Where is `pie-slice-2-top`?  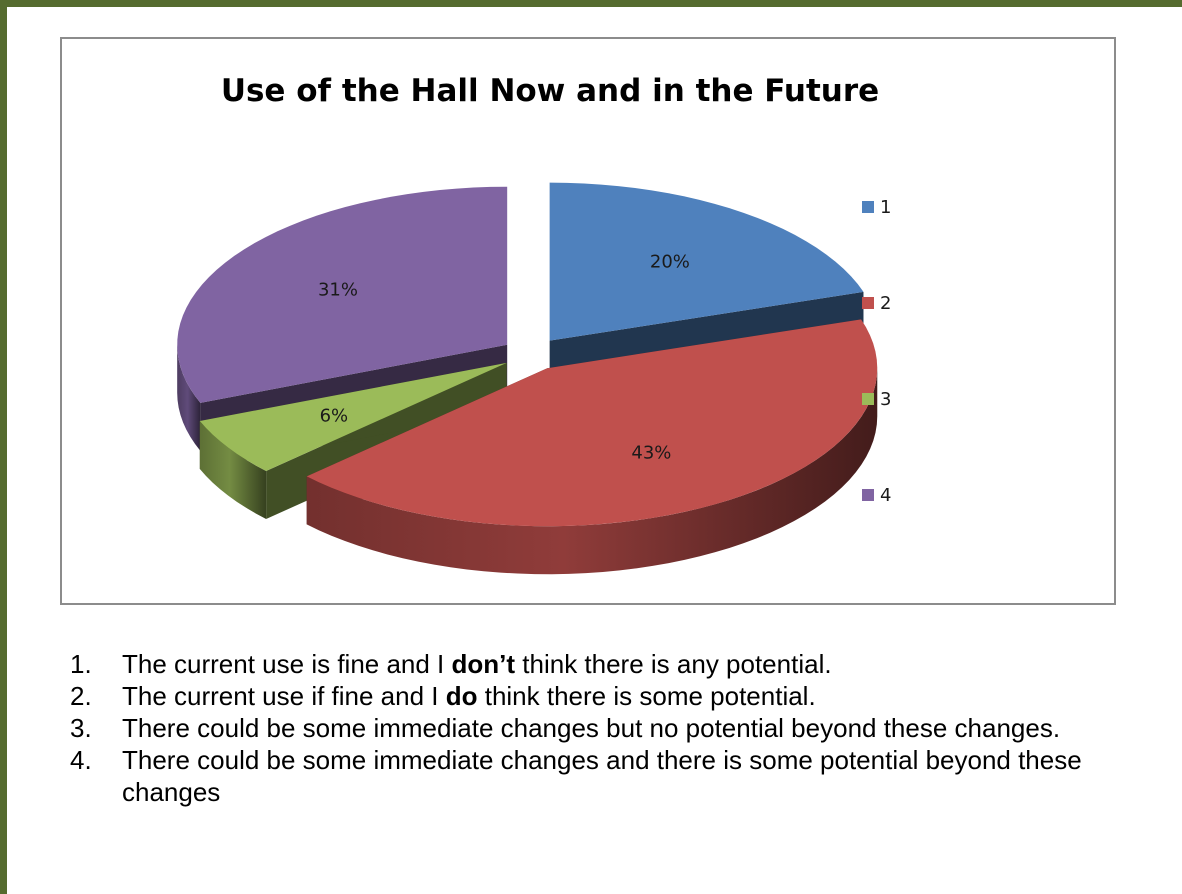
pie-slice-2-top is located at coordinates (592, 423).